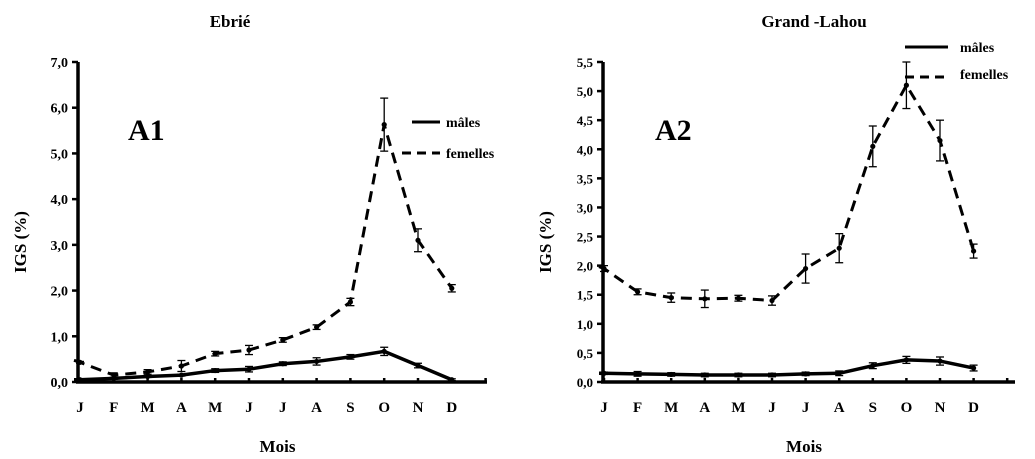 This screenshot has height=459, width=1035. I want to click on panel-label: A1, so click(146, 130).